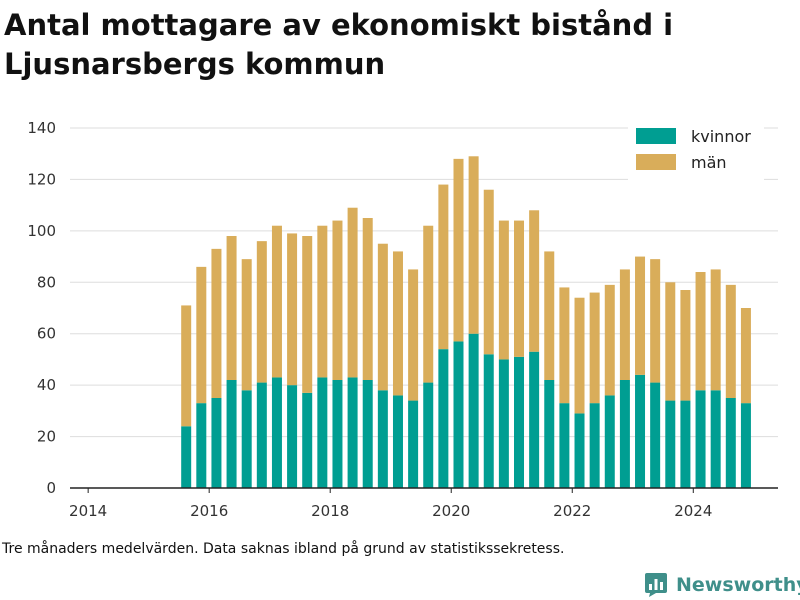 This screenshot has width=800, height=600. Describe the element at coordinates (88, 511) in the screenshot. I see `x-tick-label: 2014` at that location.